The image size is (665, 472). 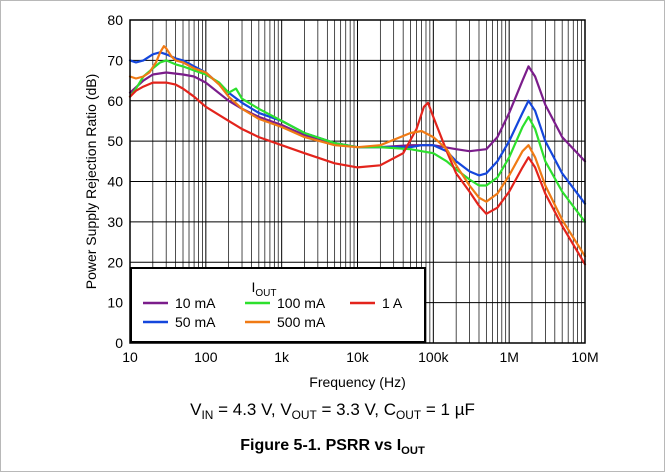 What do you see at coordinates (304, 415) in the screenshot?
I see `cond-v-out-sub: OUT` at bounding box center [304, 415].